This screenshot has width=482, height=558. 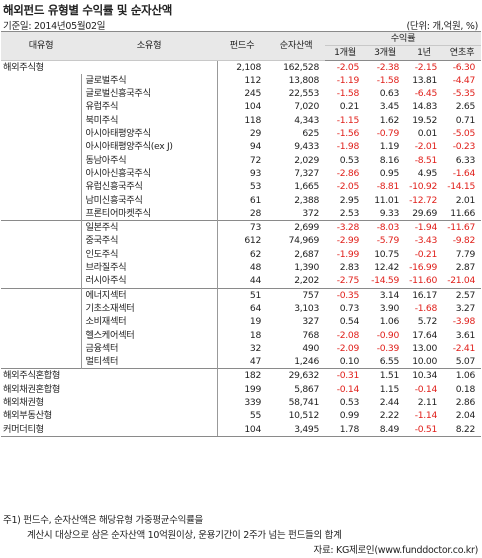 I want to click on cell-ytd: 2.86, so click(x=465, y=403).